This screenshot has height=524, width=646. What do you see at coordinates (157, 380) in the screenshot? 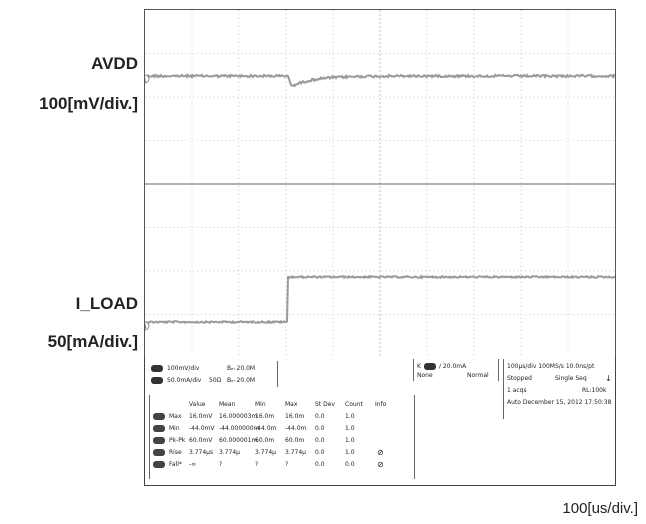
I see `ch2-badge` at bounding box center [157, 380].